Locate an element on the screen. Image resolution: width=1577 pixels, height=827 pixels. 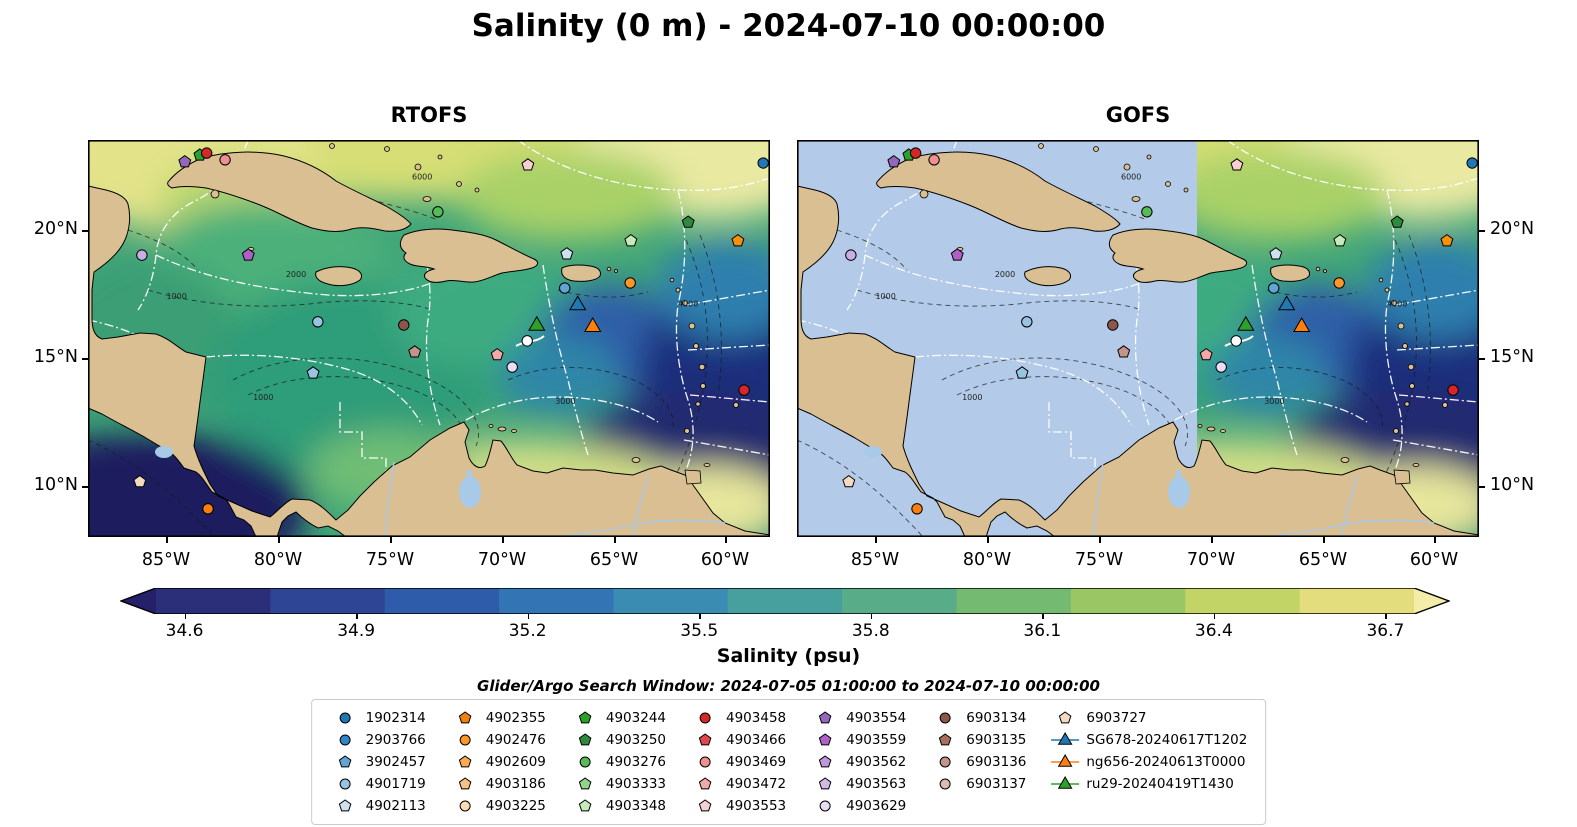
legend-item: 4902113 is located at coordinates (378, 806).